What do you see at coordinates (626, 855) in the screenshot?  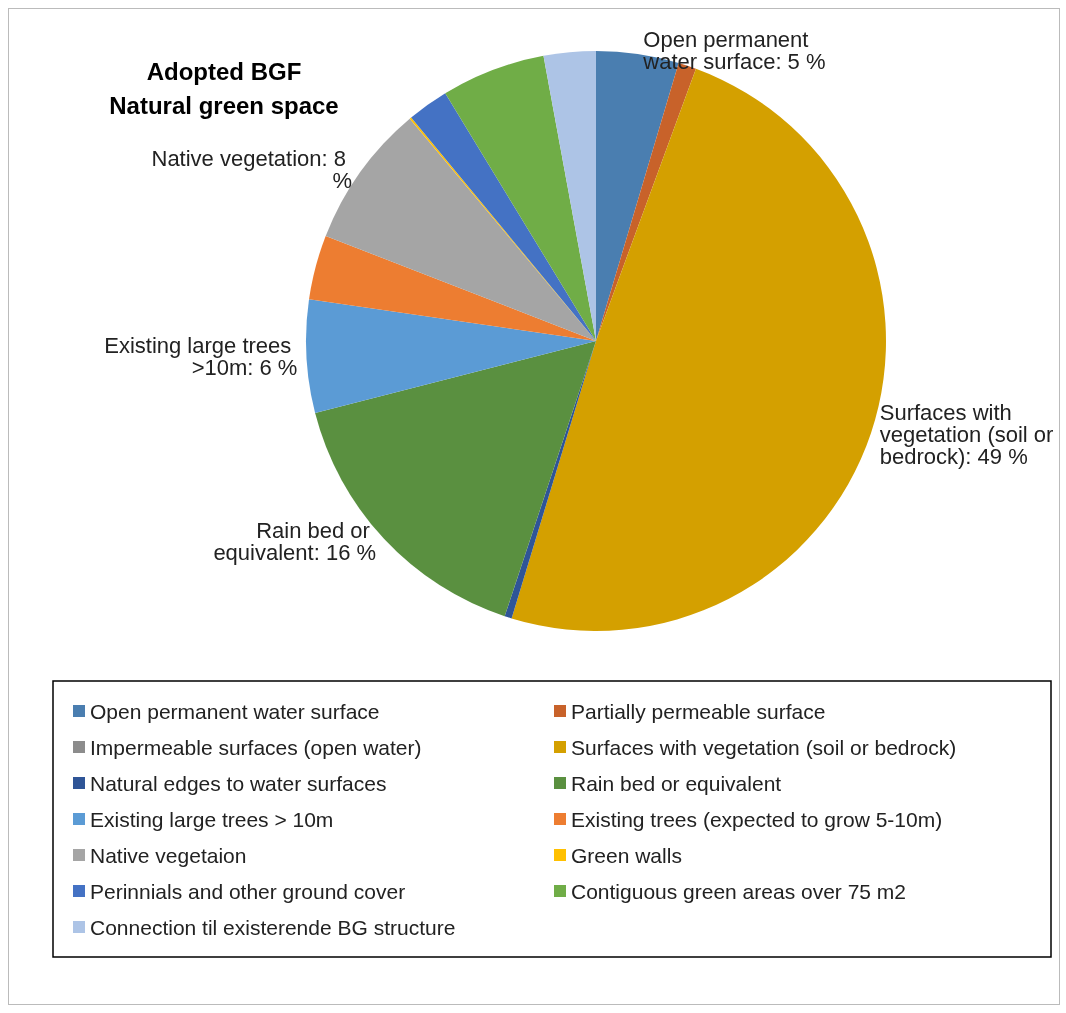 I see `legend-label: Green walls` at bounding box center [626, 855].